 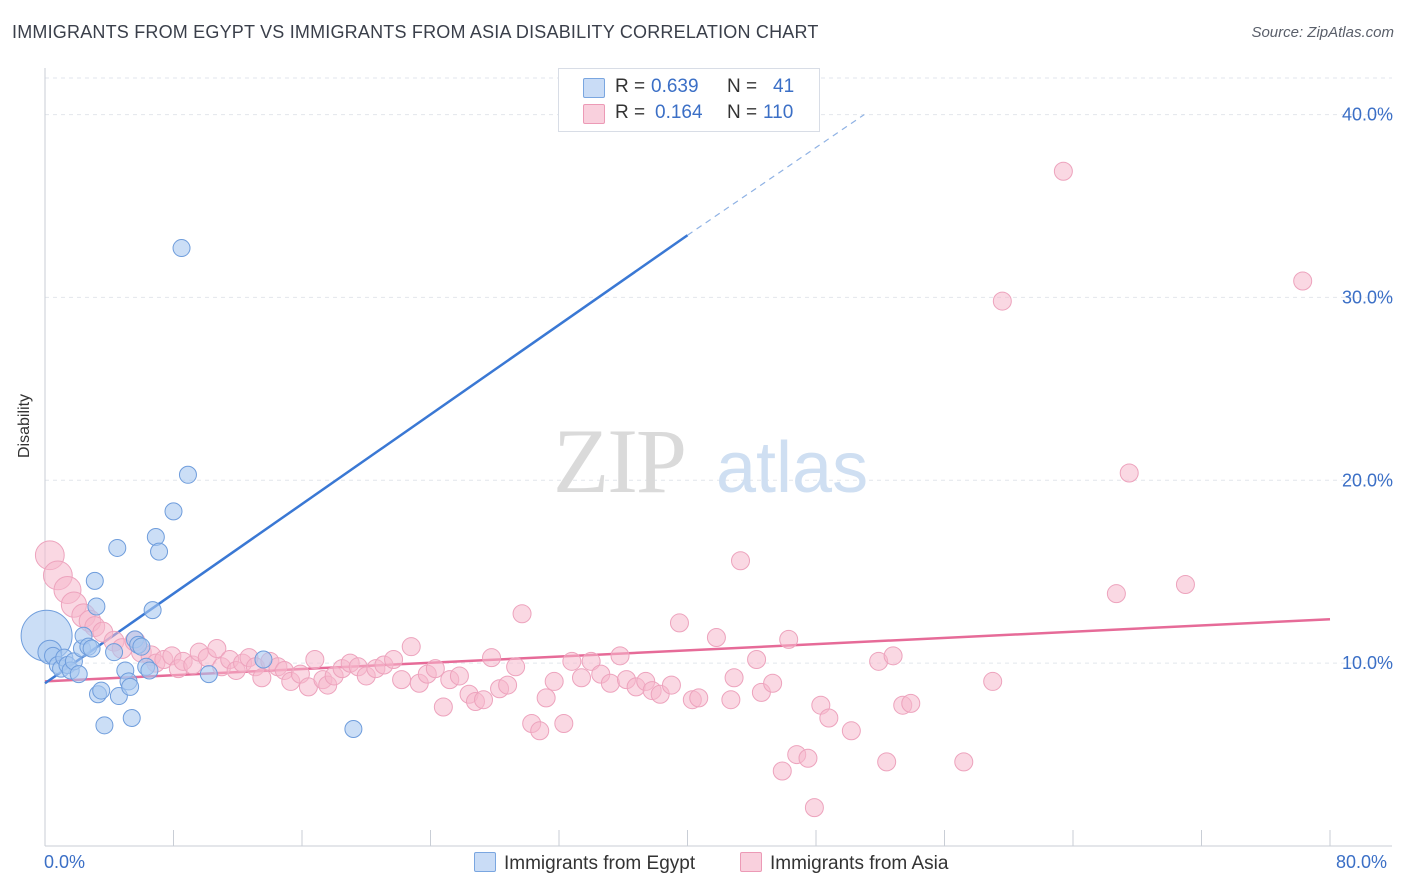 What do you see at coordinates (792, 468) in the screenshot?
I see `watermark-atlas: atlas` at bounding box center [792, 468].